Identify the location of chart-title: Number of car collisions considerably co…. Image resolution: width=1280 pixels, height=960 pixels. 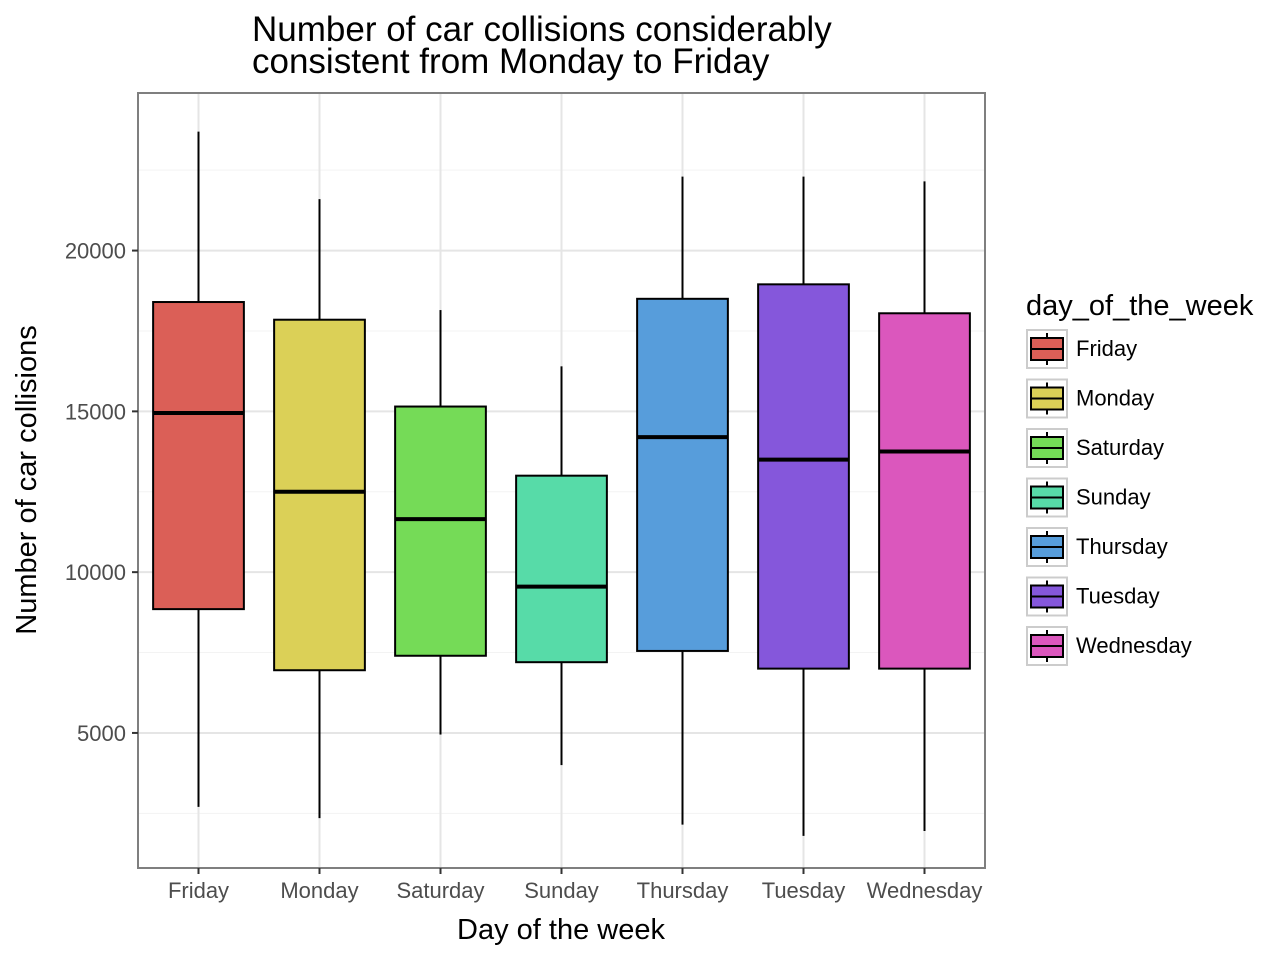
(542, 45).